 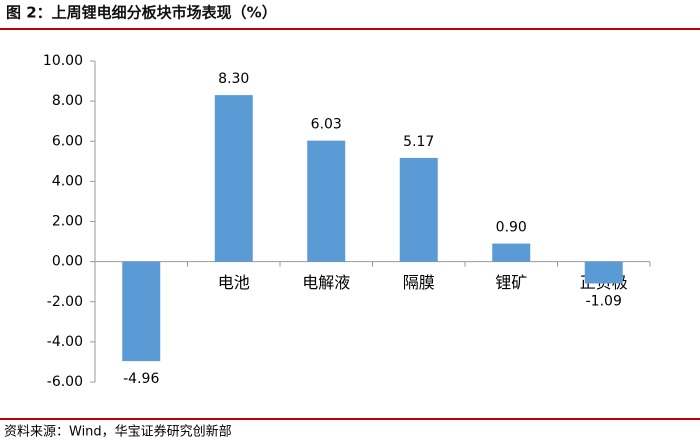 What do you see at coordinates (511, 228) in the screenshot?
I see `value-label: 0.90` at bounding box center [511, 228].